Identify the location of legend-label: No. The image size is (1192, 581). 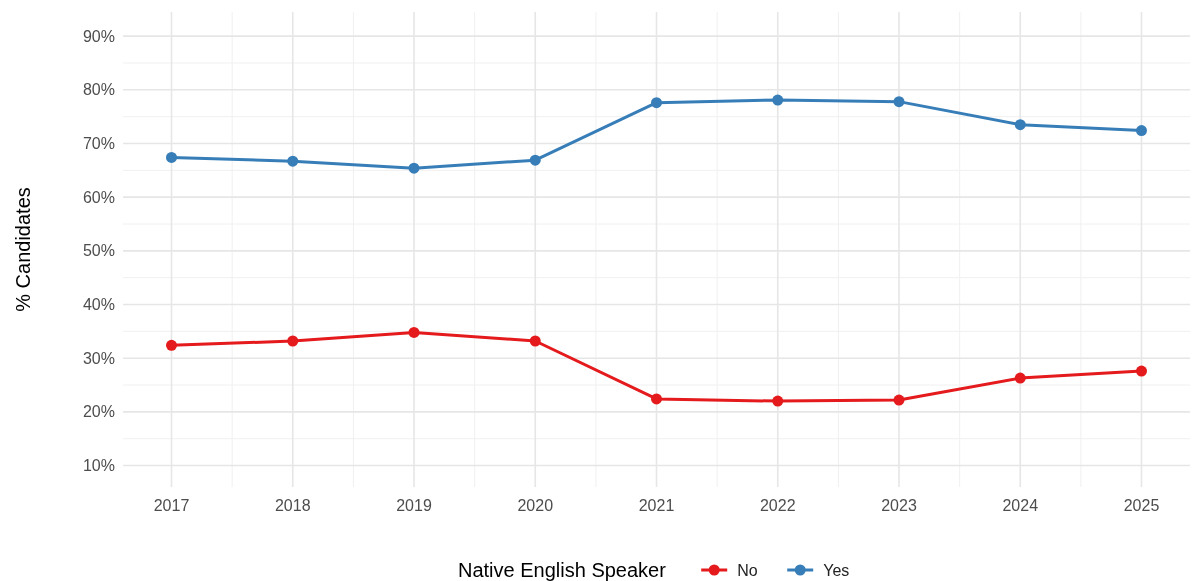
(747, 570).